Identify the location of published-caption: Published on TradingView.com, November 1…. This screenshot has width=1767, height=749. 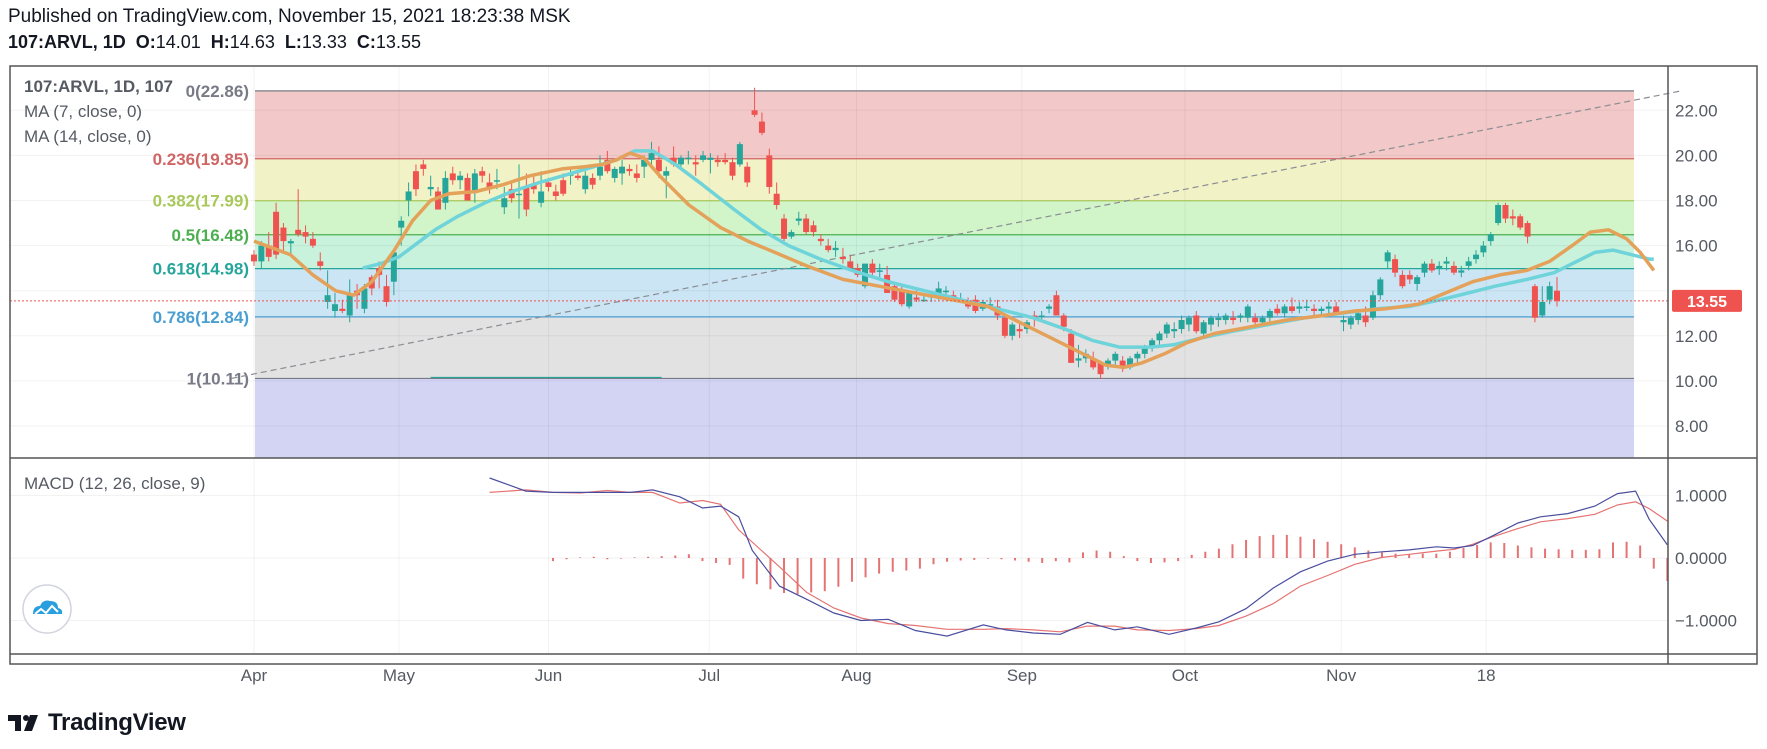
(289, 16).